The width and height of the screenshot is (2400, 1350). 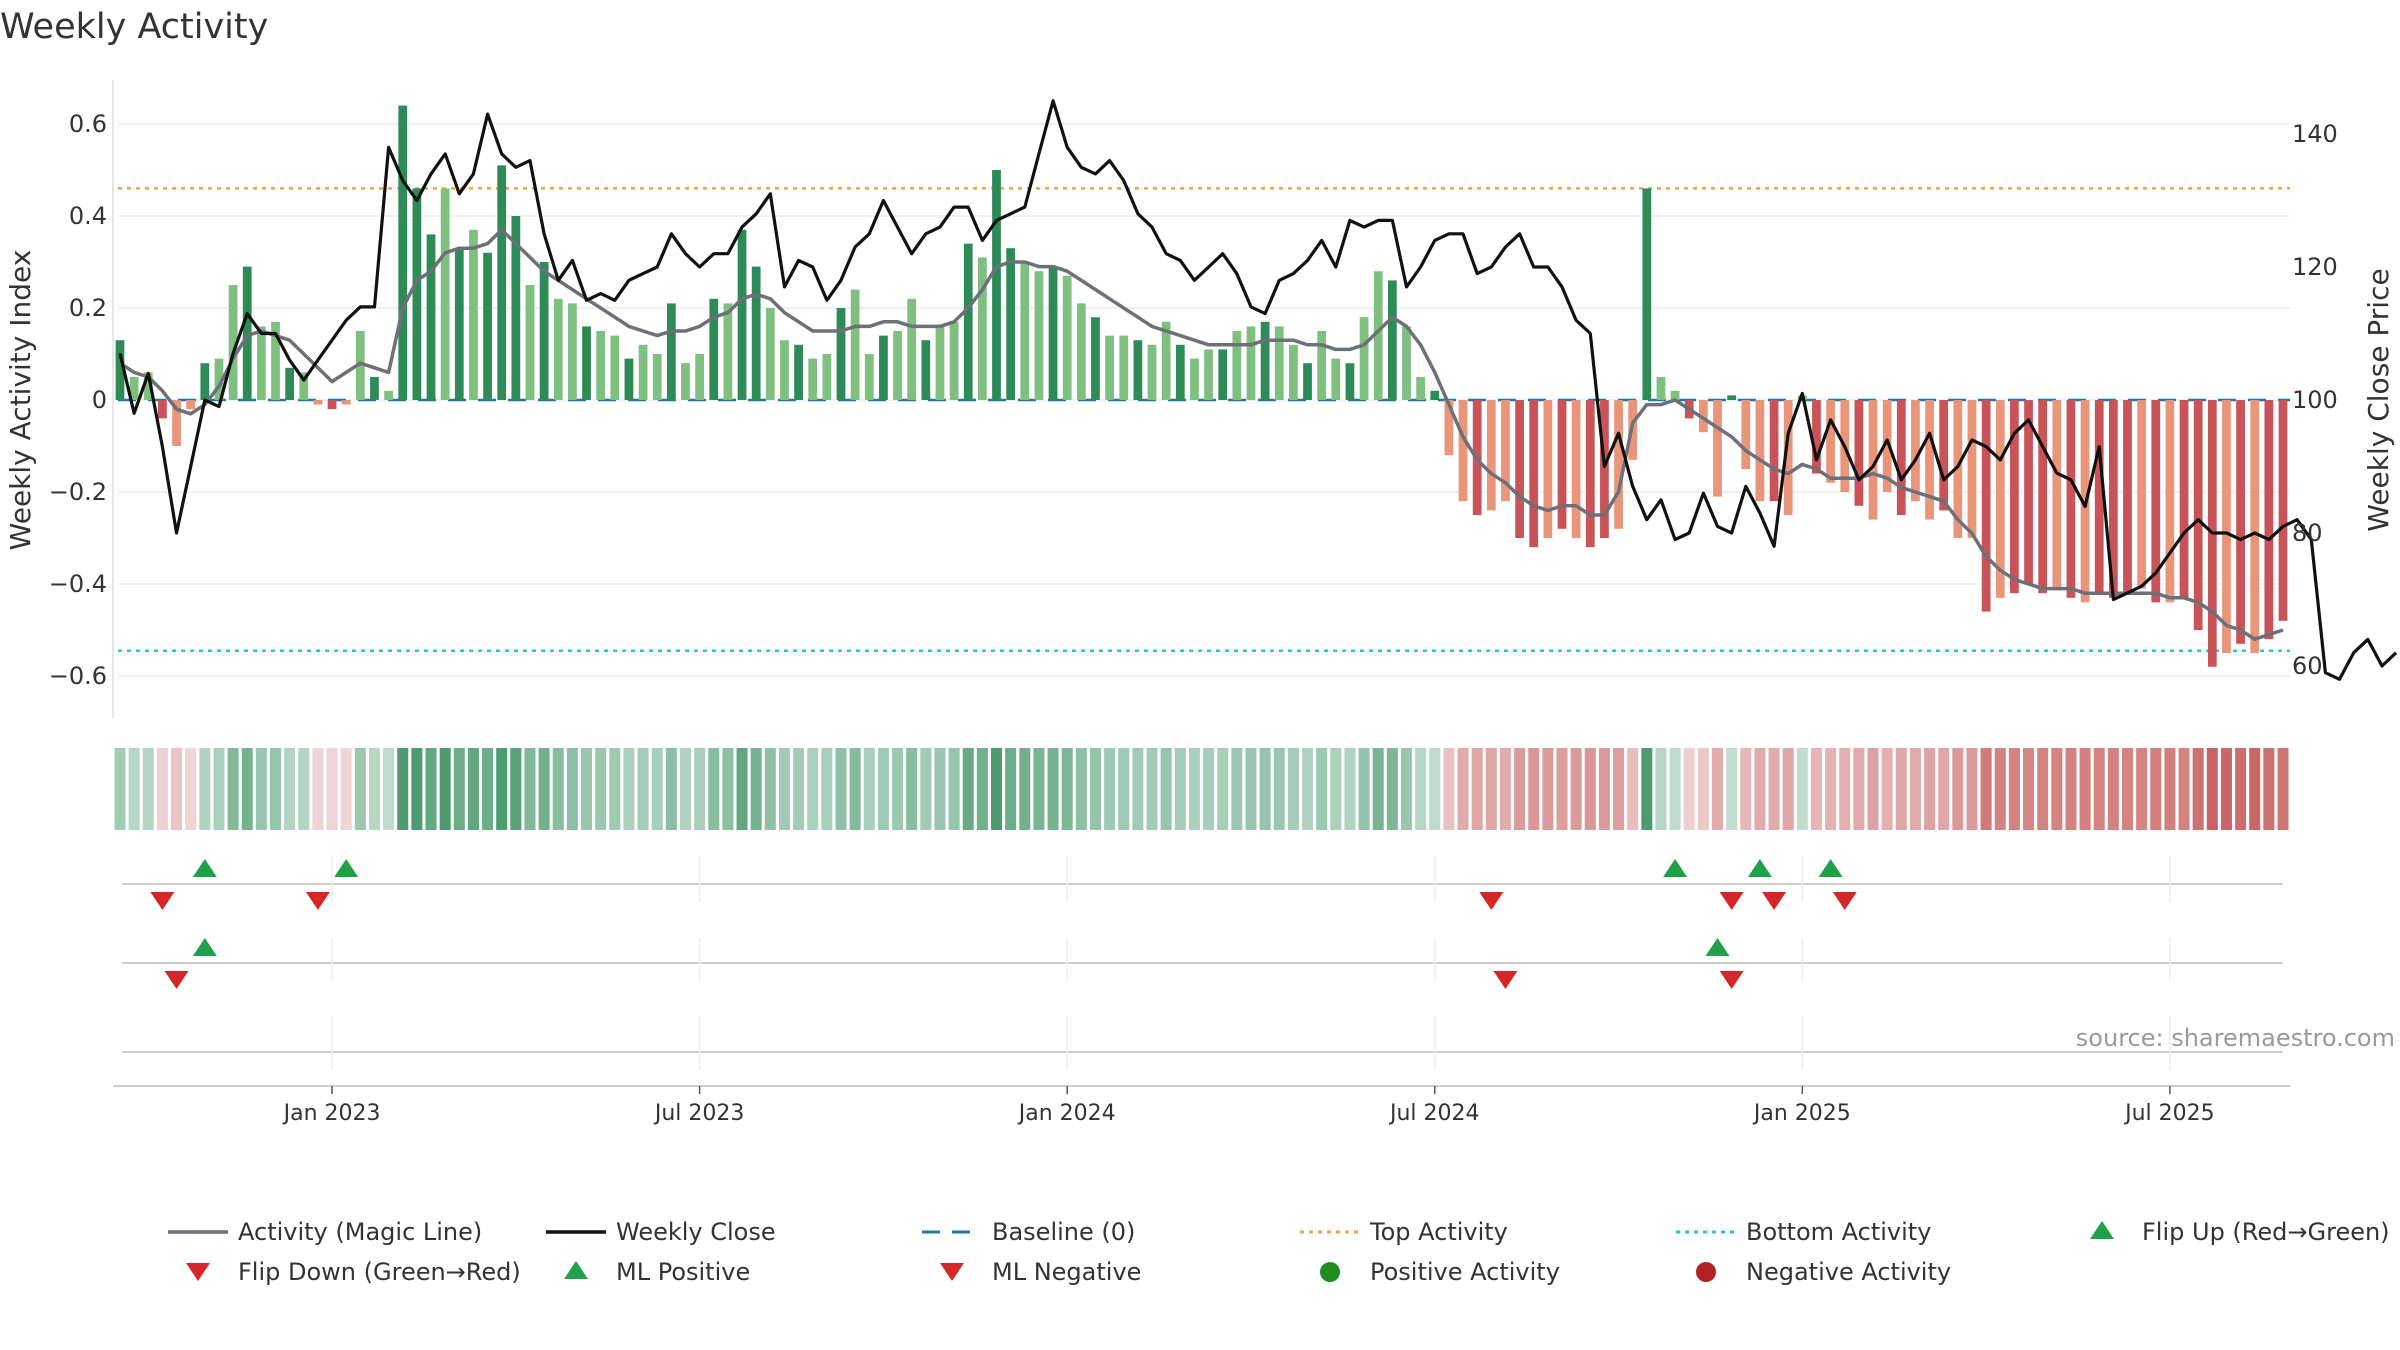 What do you see at coordinates (78, 584) in the screenshot?
I see `y-tick-label: −0.4` at bounding box center [78, 584].